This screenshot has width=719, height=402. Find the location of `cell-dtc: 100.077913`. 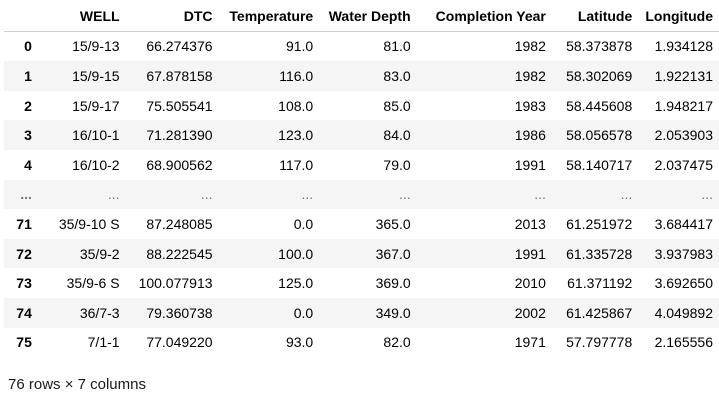

cell-dtc: 100.077913 is located at coordinates (175, 283).